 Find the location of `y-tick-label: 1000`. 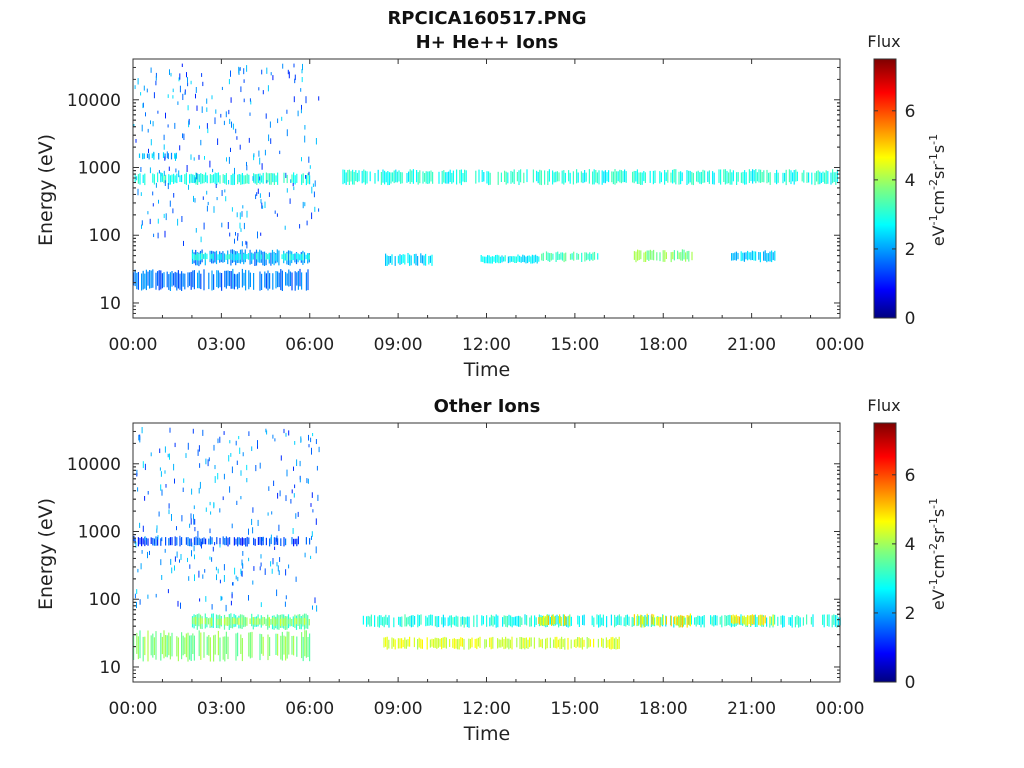

y-tick-label: 1000 is located at coordinates (99, 169).